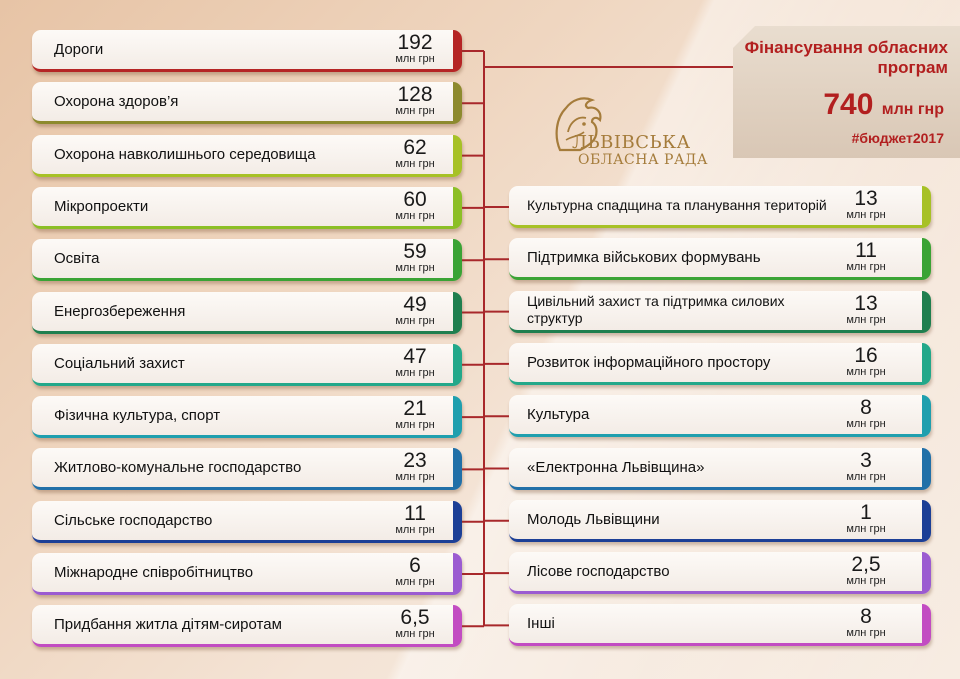 The image size is (960, 679). What do you see at coordinates (178, 468) in the screenshot?
I see `program-label: Житлово-комунальне господарство` at bounding box center [178, 468].